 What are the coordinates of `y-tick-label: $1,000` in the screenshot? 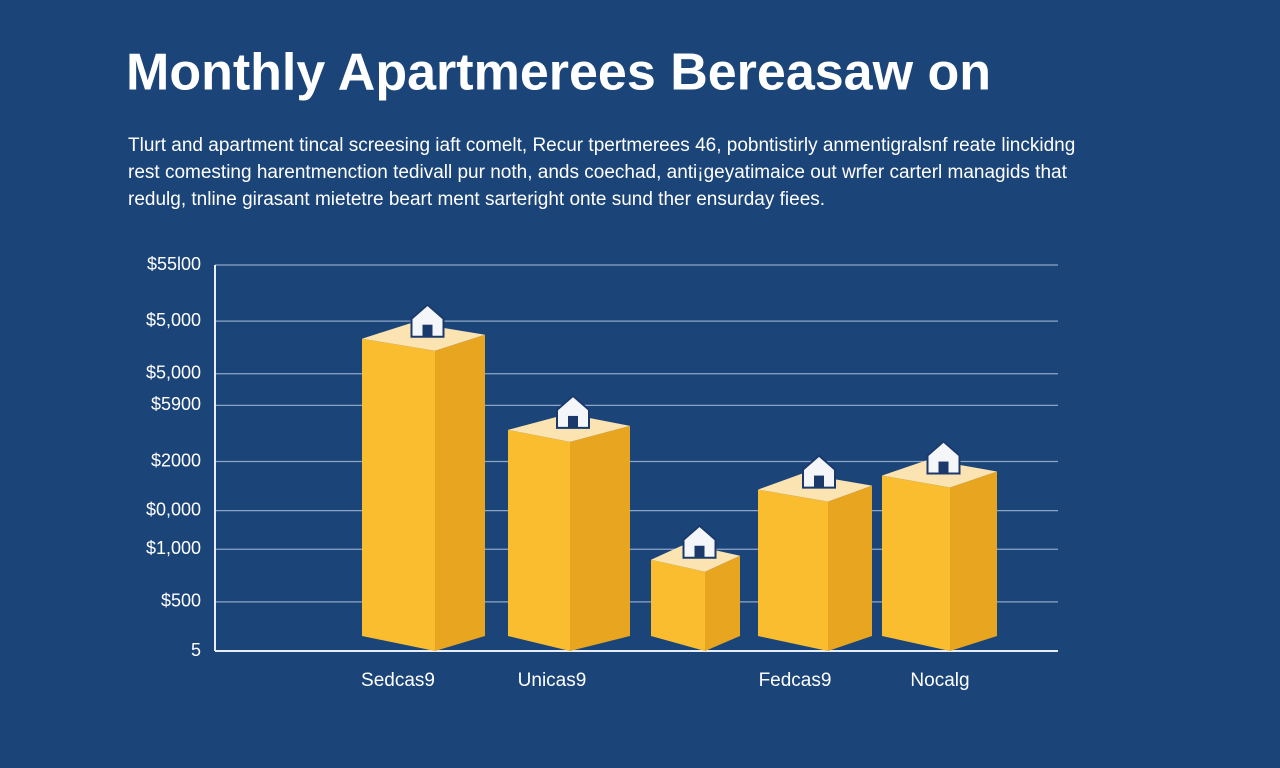 It's located at (173, 548).